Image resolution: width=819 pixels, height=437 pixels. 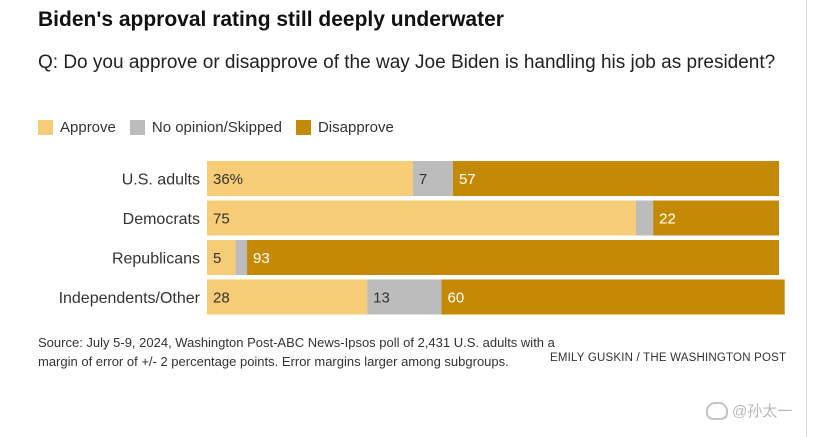 What do you see at coordinates (287, 297) in the screenshot?
I see `bar-independents-other-approve` at bounding box center [287, 297].